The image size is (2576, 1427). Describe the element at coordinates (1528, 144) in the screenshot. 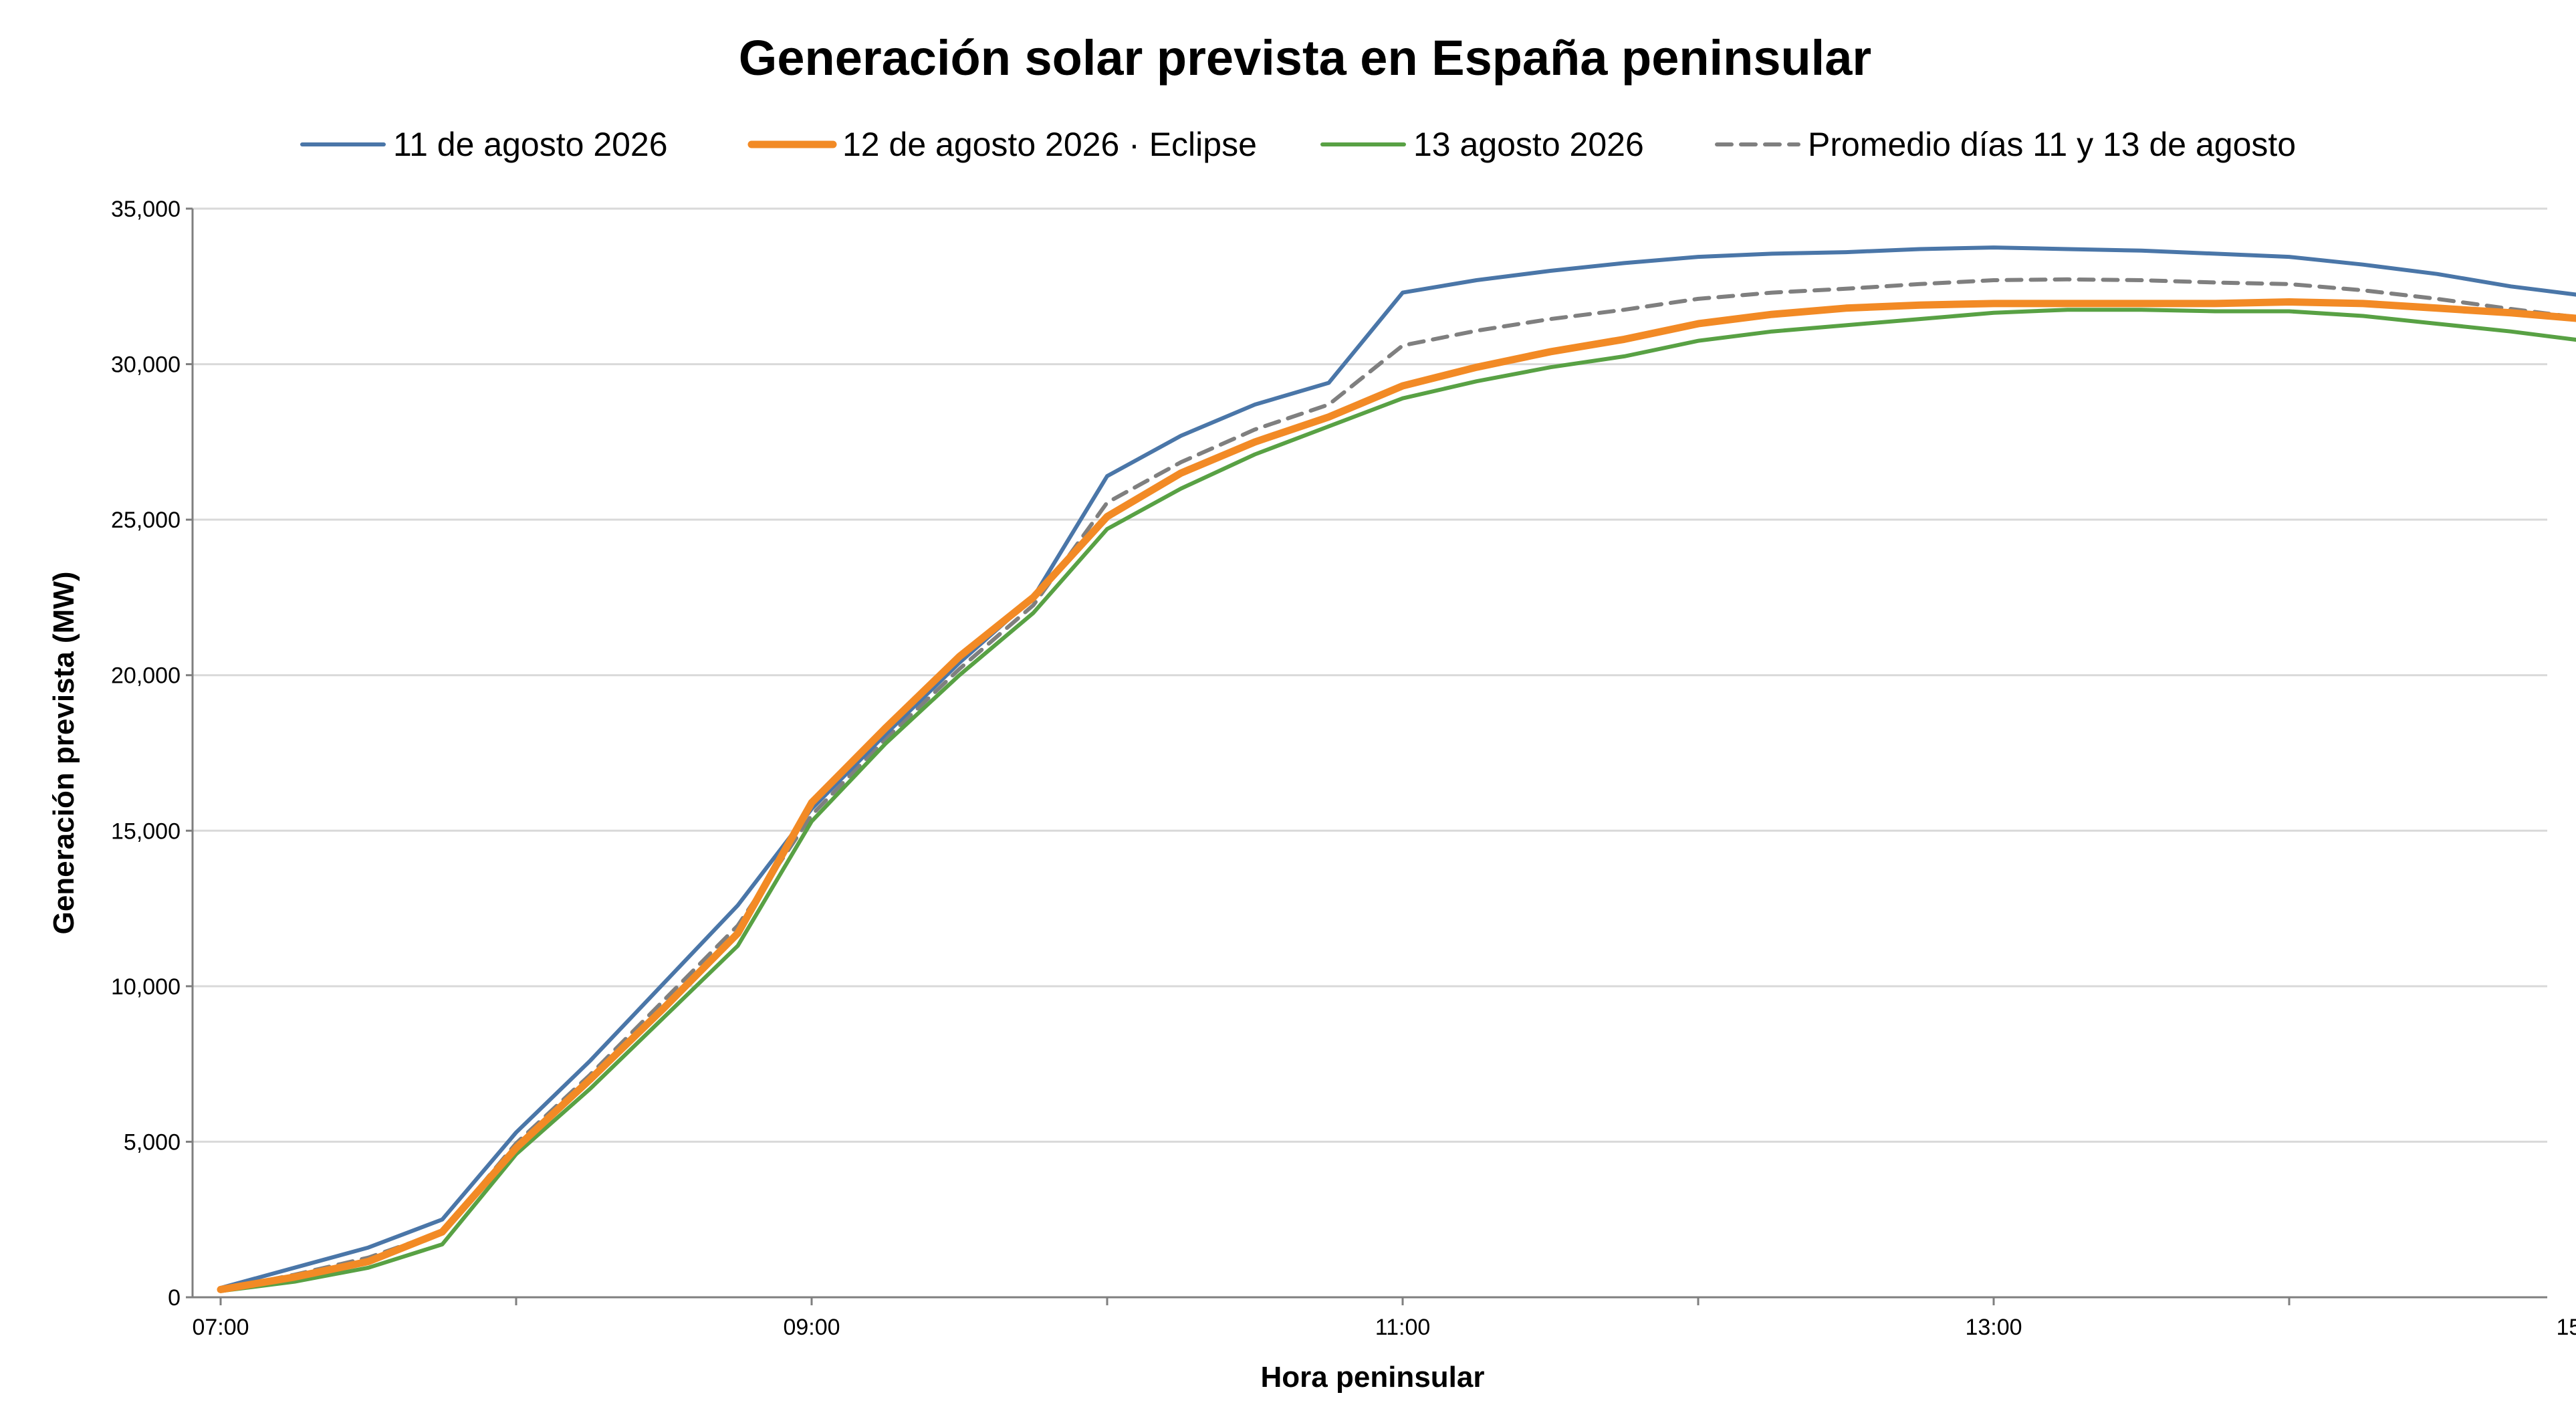

I see `legend-label: 13 agosto 2026` at that location.